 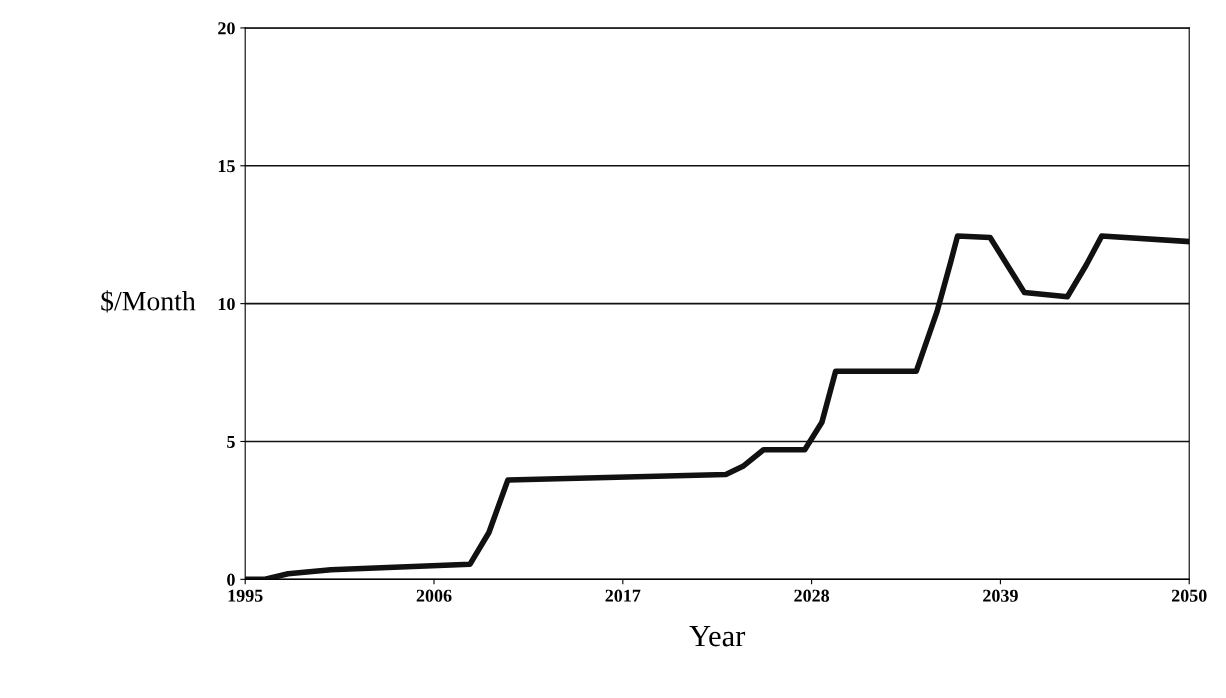 What do you see at coordinates (434, 595) in the screenshot?
I see `x-tick-label: 2006` at bounding box center [434, 595].